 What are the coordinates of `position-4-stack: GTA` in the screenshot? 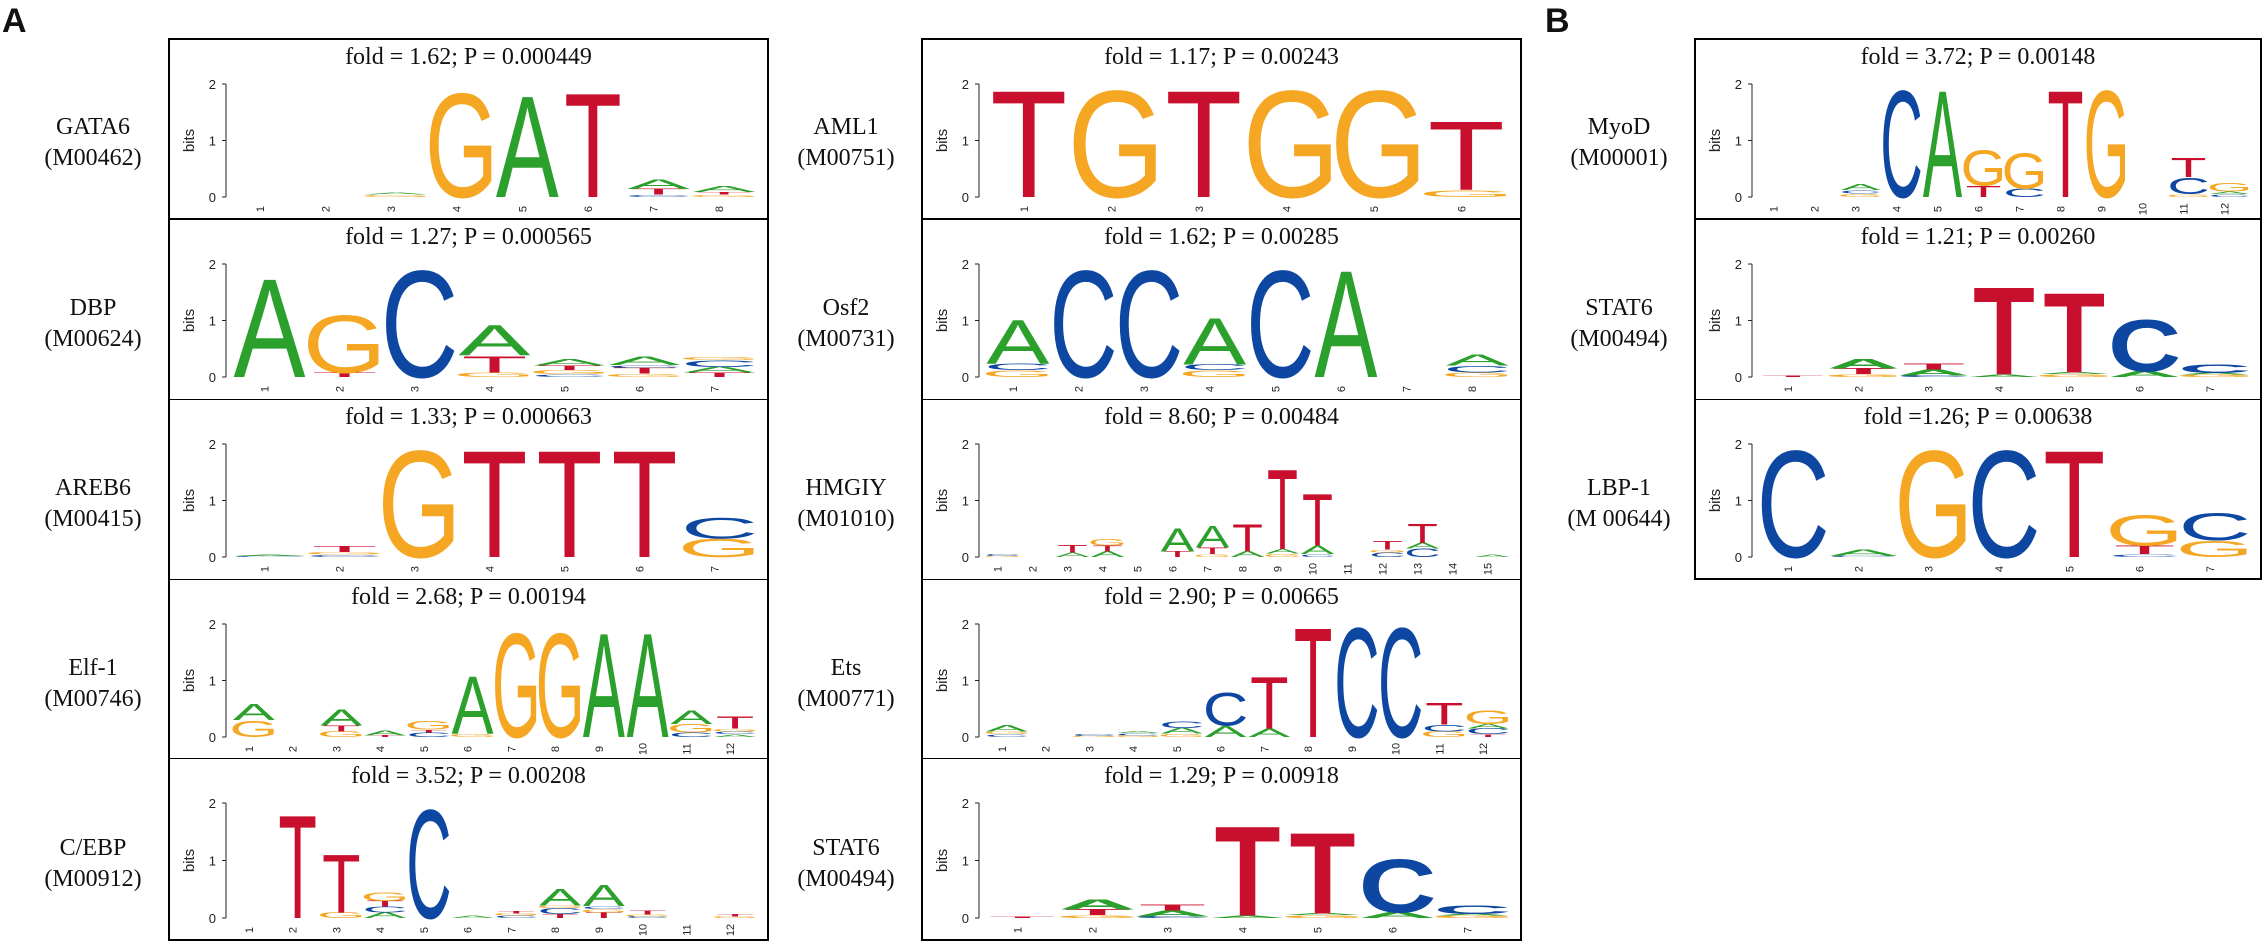 It's located at (495, 347).